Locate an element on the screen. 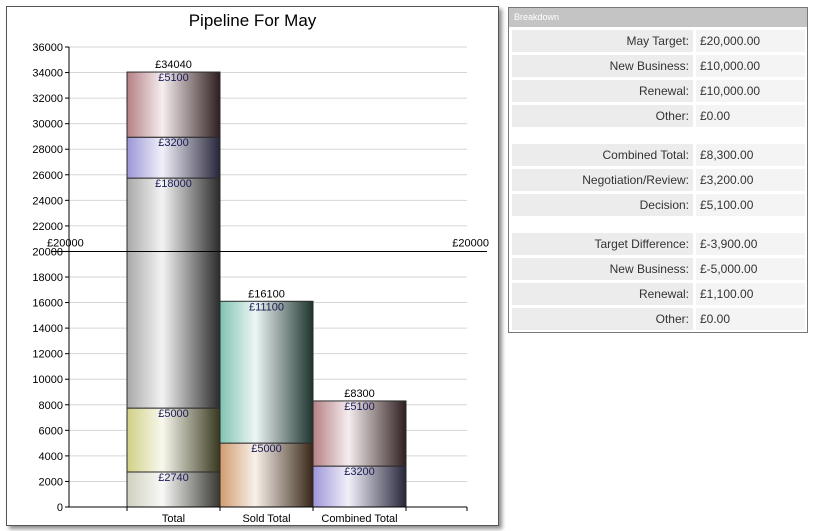 This screenshot has height=531, width=814. breakdown-row: Target Difference: £-3,900.00 is located at coordinates (658, 244).